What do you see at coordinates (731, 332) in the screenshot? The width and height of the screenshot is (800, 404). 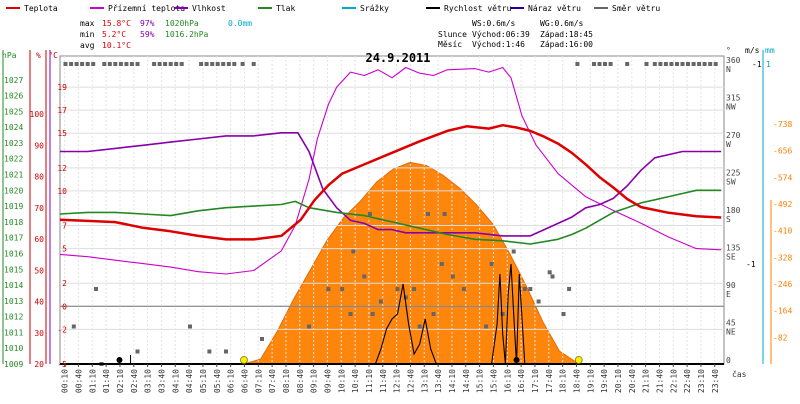 I see `tick-label-direction-compass: NE` at bounding box center [731, 332].